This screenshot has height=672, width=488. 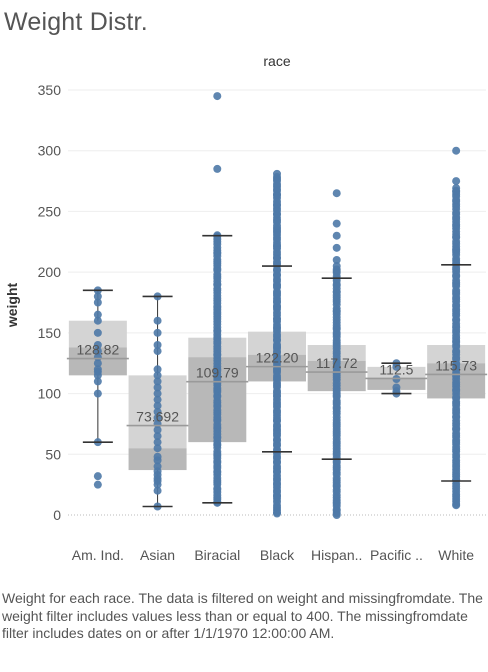 I want to click on y-tick-label: 200, so click(x=50, y=272).